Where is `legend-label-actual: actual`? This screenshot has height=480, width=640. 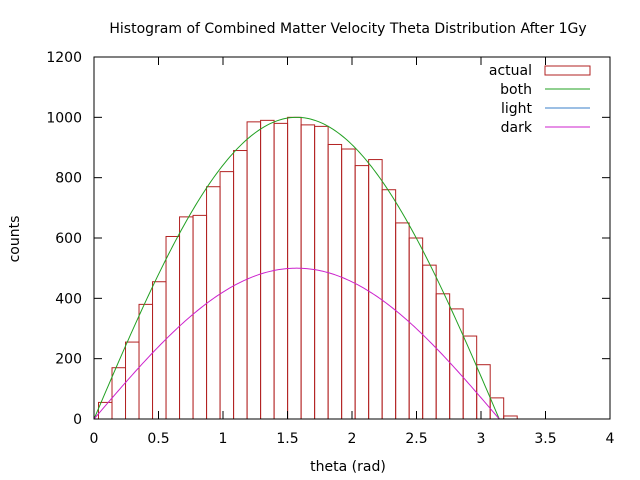
legend-label-actual: actual is located at coordinates (510, 71).